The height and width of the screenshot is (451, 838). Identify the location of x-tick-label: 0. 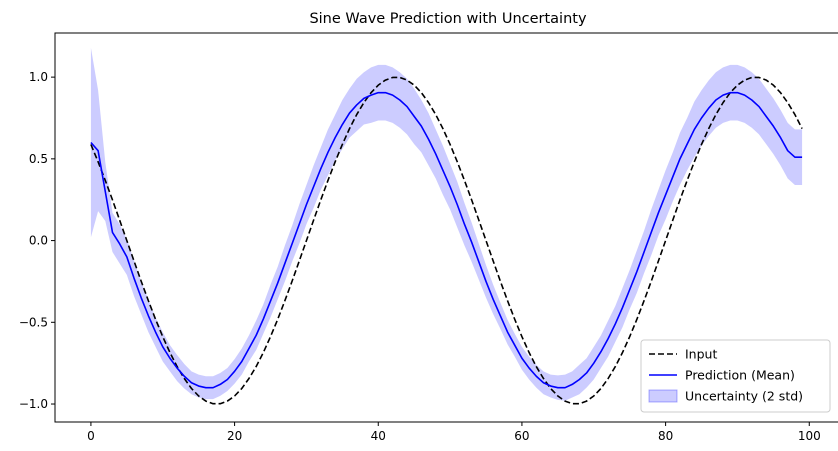
(91, 436).